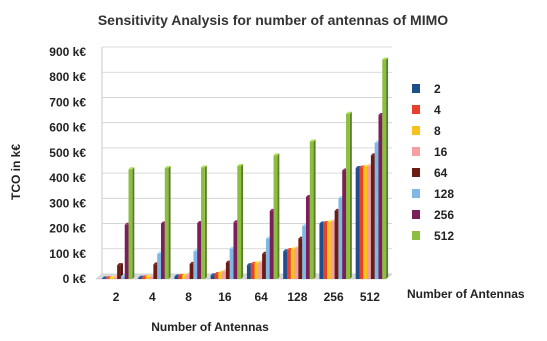 The width and height of the screenshot is (547, 341). I want to click on x-tick-label: 2, so click(116, 297).